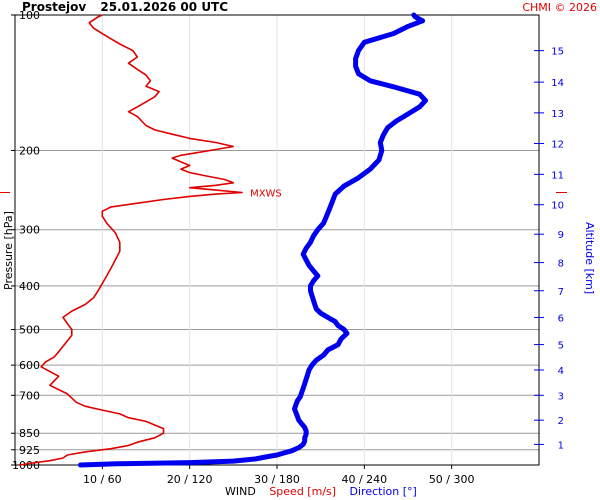  I want to click on mxws-label: MXWS, so click(266, 194).